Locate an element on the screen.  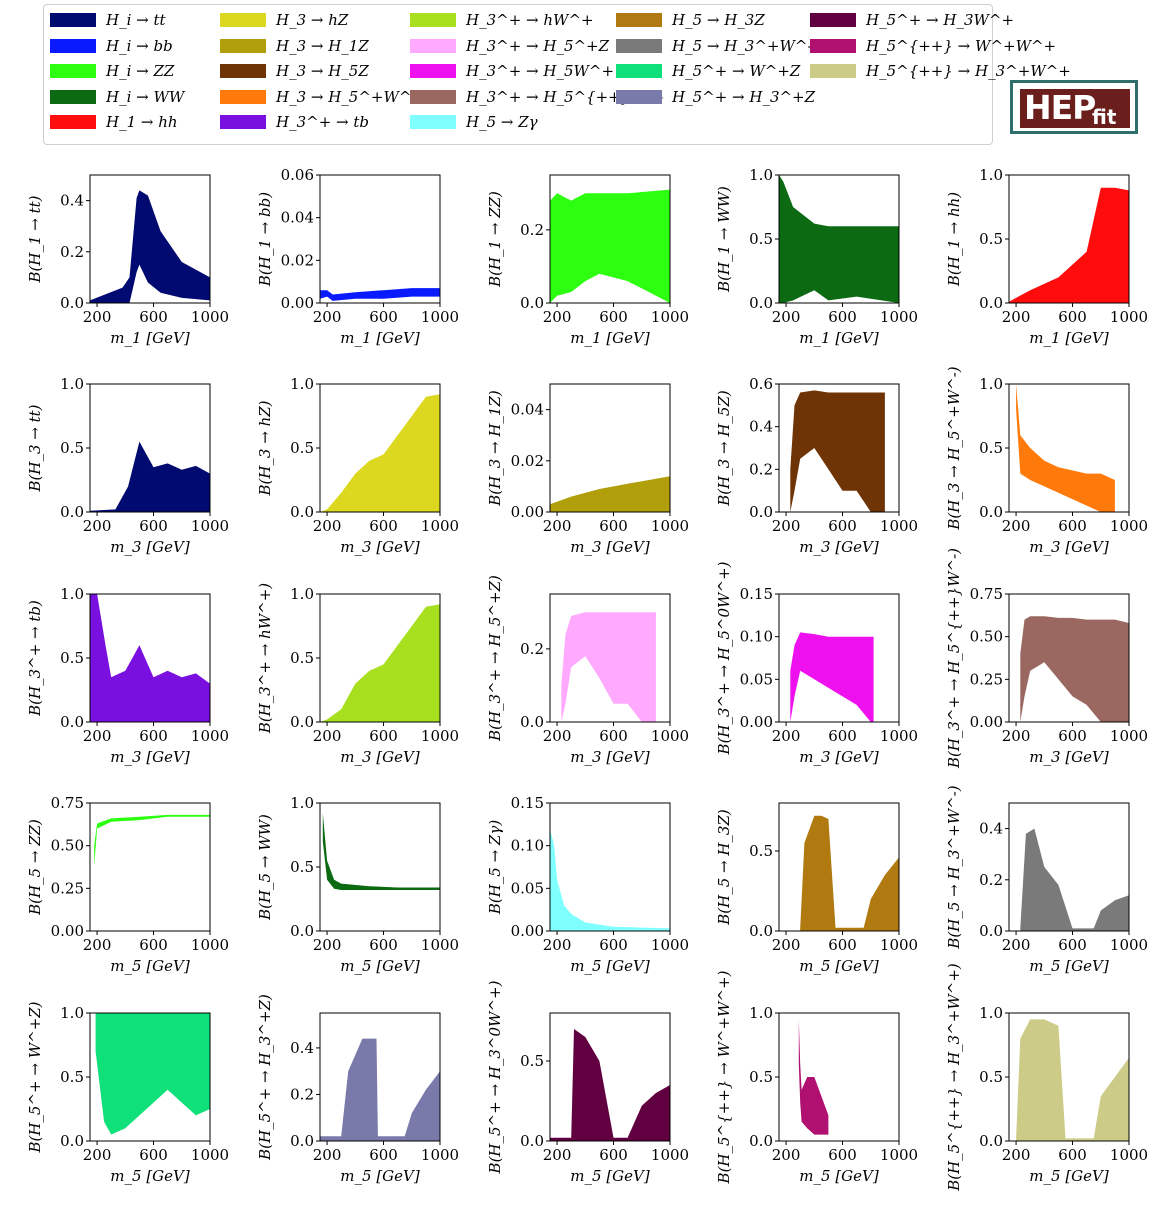
legend-item: H_1 → hh is located at coordinates (114, 122).